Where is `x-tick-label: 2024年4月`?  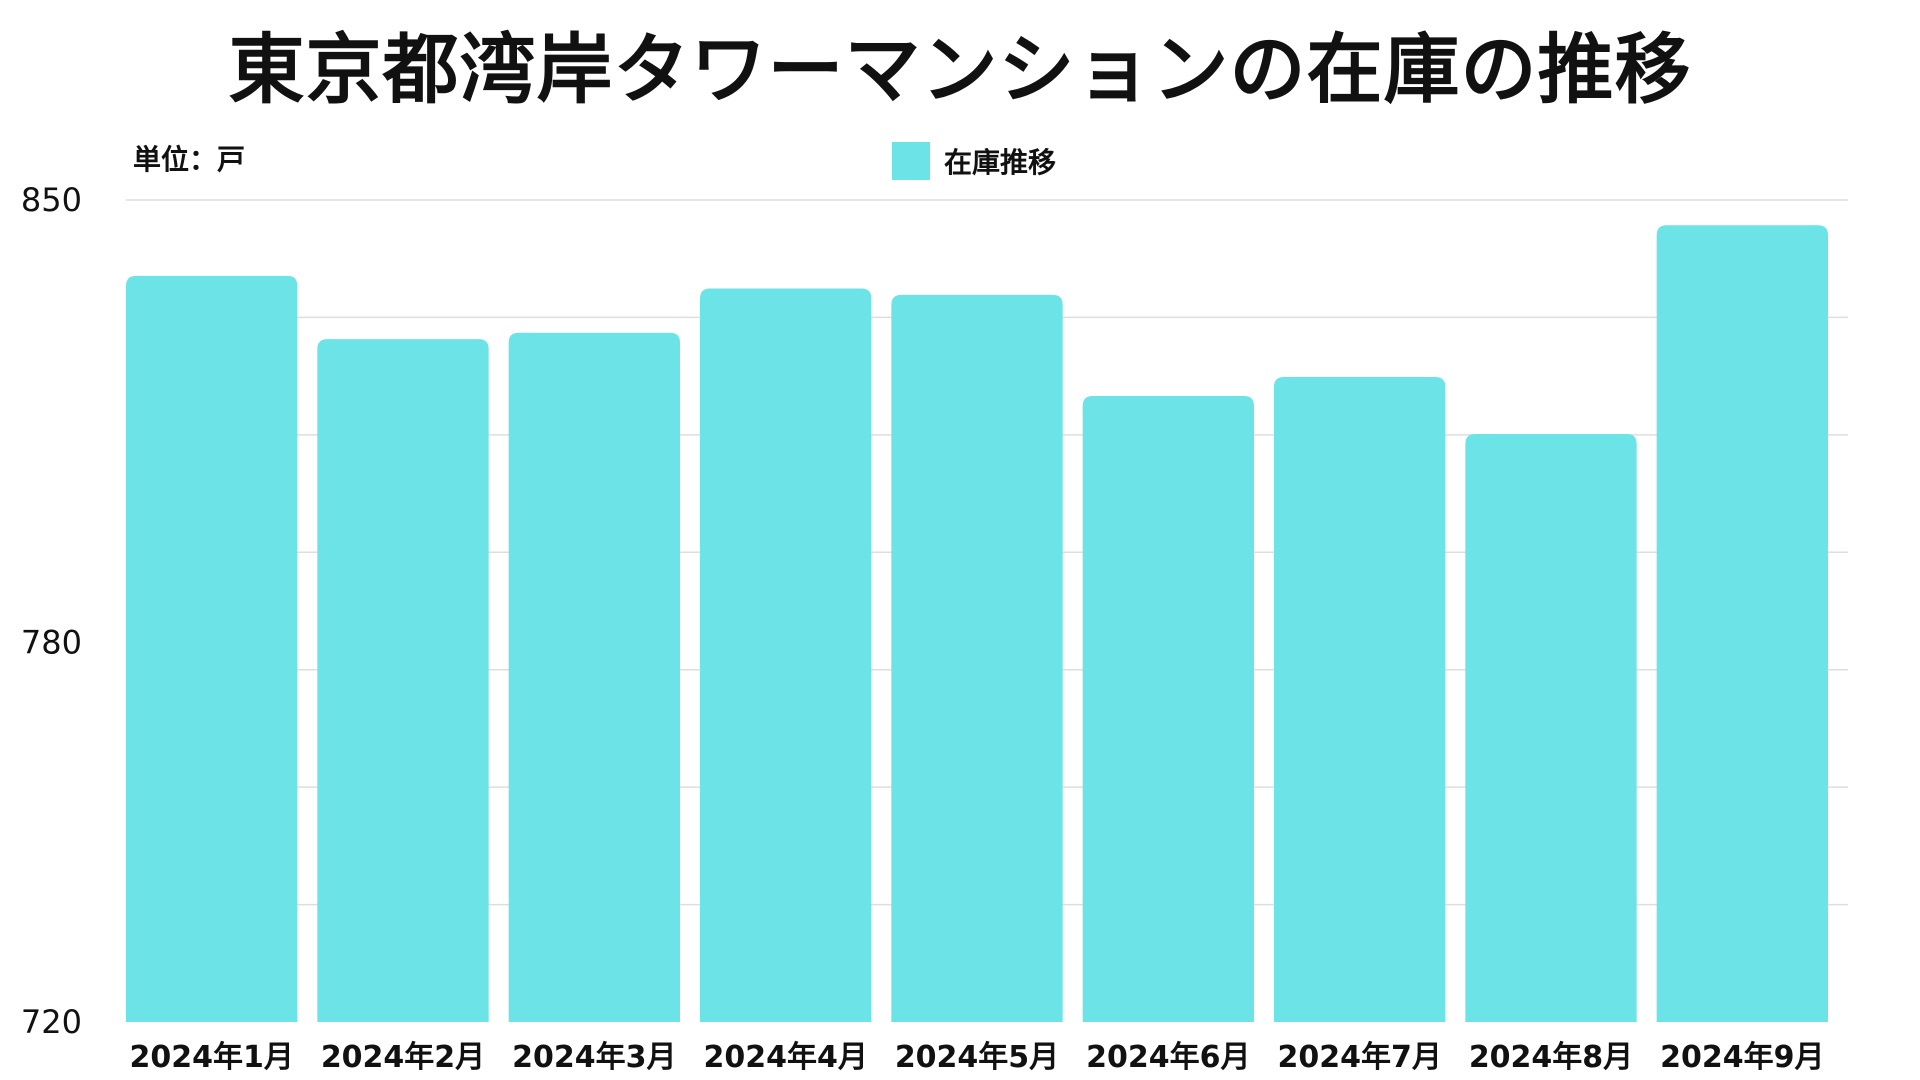 x-tick-label: 2024年4月 is located at coordinates (785, 1057).